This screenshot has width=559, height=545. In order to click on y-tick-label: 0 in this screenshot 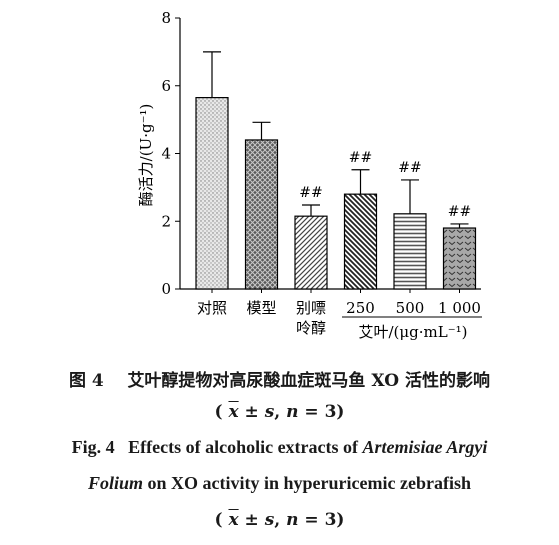, I will do `click(166, 289)`.